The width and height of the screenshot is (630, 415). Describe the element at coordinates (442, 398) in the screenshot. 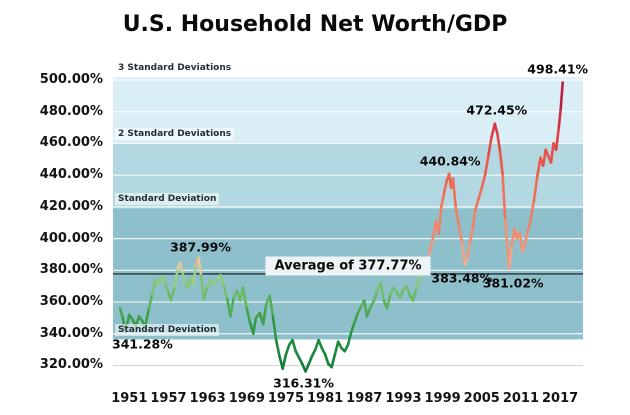

I see `x-axis-label: 1999` at that location.